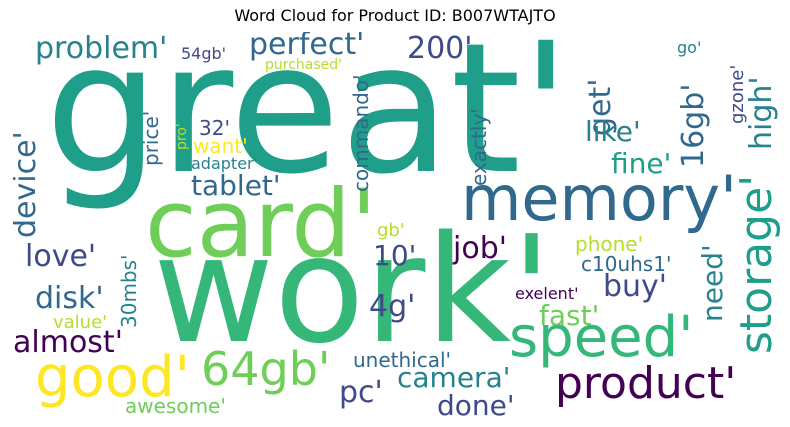 This screenshot has width=790, height=427. What do you see at coordinates (569, 315) in the screenshot?
I see `word-fast: fast'` at bounding box center [569, 315].